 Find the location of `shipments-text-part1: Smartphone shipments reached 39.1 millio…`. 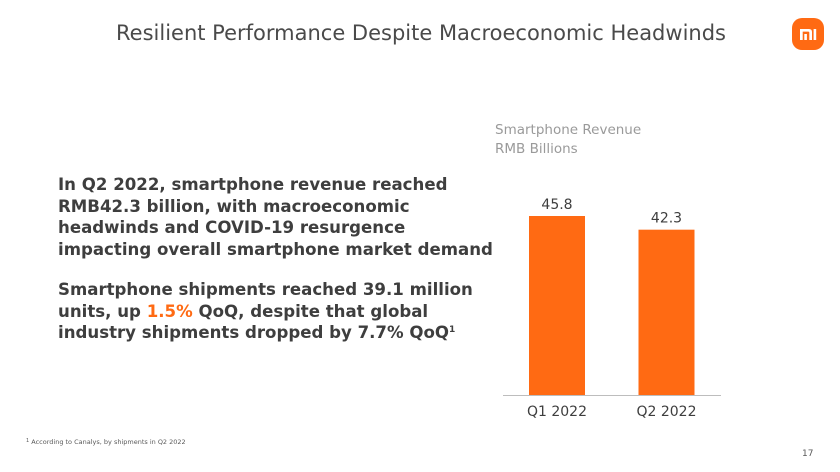

shipments-text-part1: Smartphone shipments reached 39.1 millio… is located at coordinates (265, 300).